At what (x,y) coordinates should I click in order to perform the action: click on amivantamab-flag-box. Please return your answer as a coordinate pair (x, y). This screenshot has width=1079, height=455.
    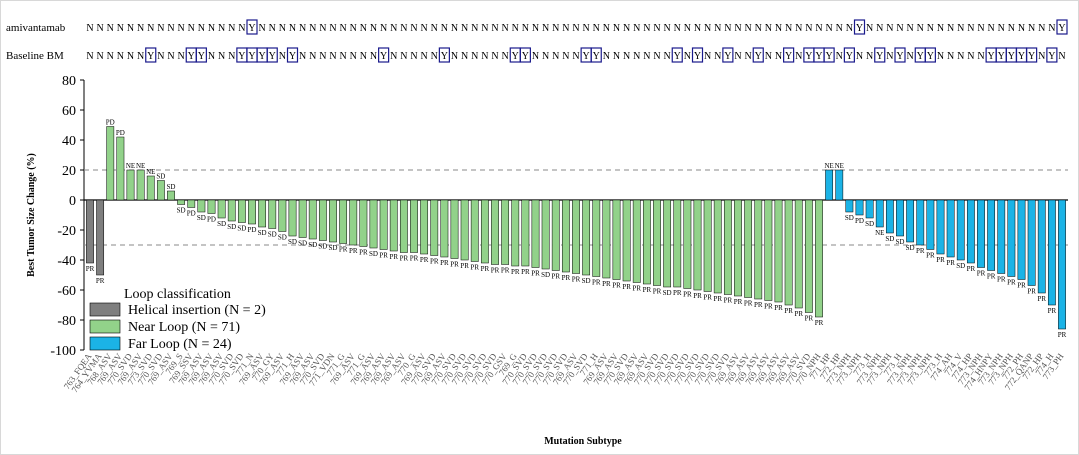
    Looking at the image, I should click on (252, 27).